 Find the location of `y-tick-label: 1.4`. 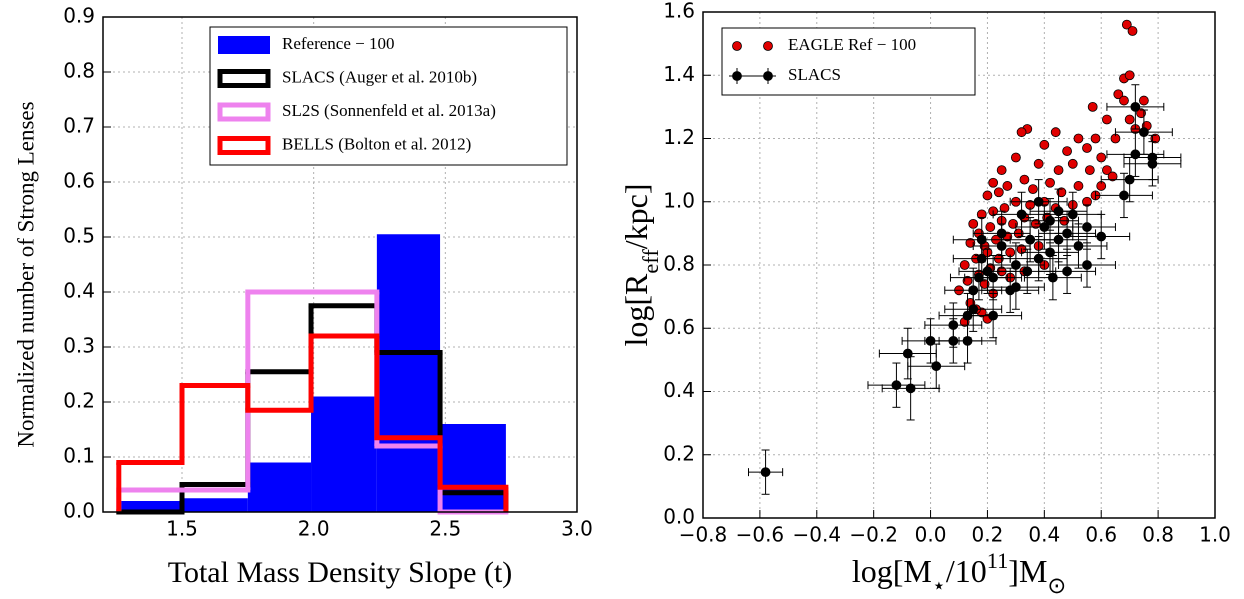

y-tick-label: 1.4 is located at coordinates (679, 74).